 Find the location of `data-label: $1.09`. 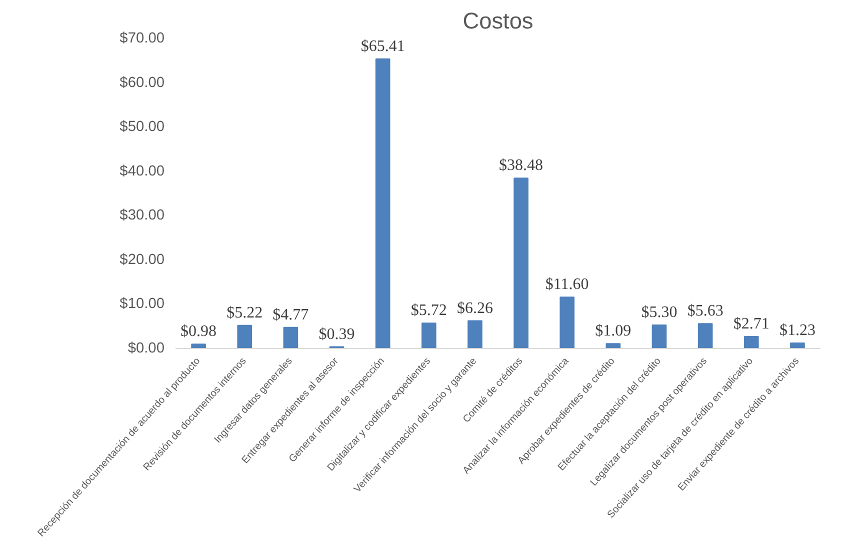

data-label: $1.09 is located at coordinates (613, 331).